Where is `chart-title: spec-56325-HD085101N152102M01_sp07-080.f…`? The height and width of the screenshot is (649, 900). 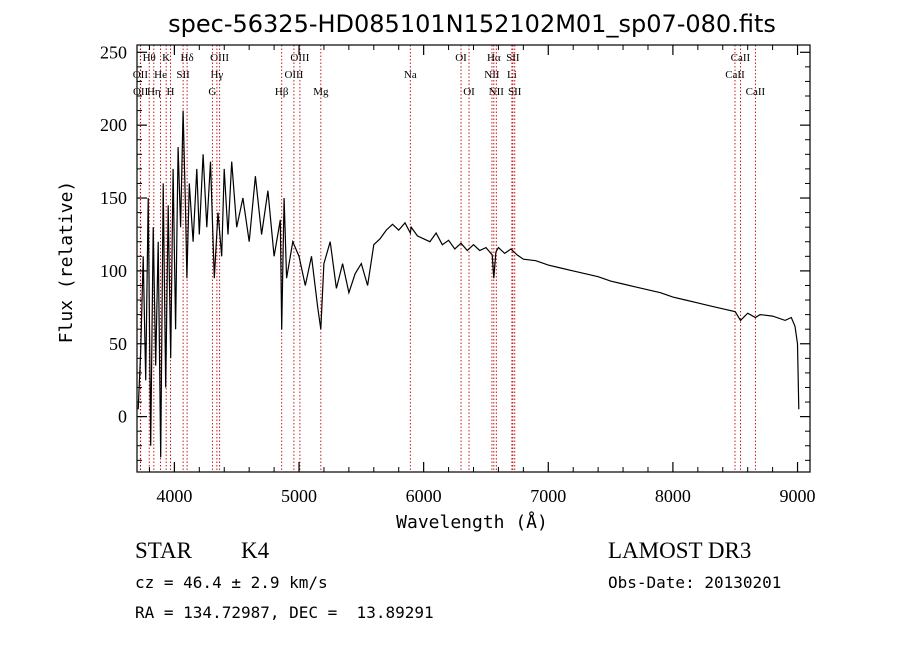
chart-title: spec-56325-HD085101N152102M01_sp07-080.f… is located at coordinates (472, 24).